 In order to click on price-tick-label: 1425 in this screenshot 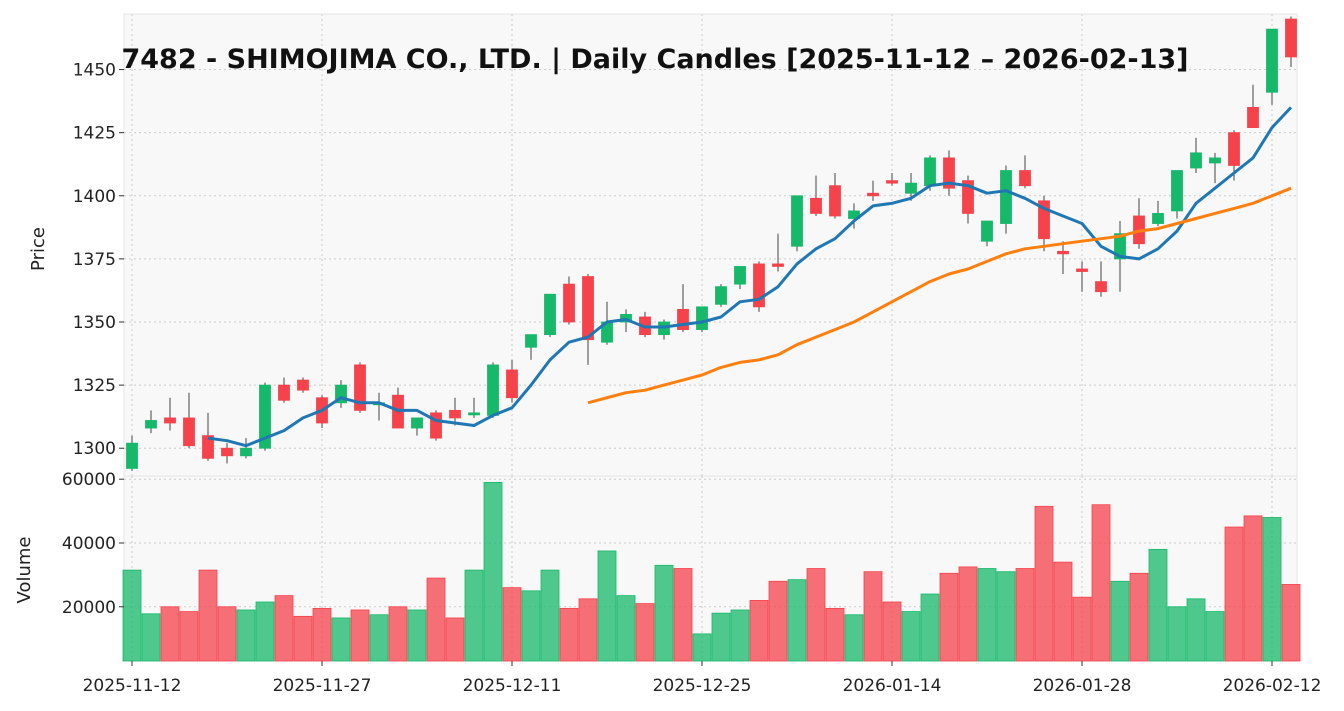, I will do `click(94, 134)`.